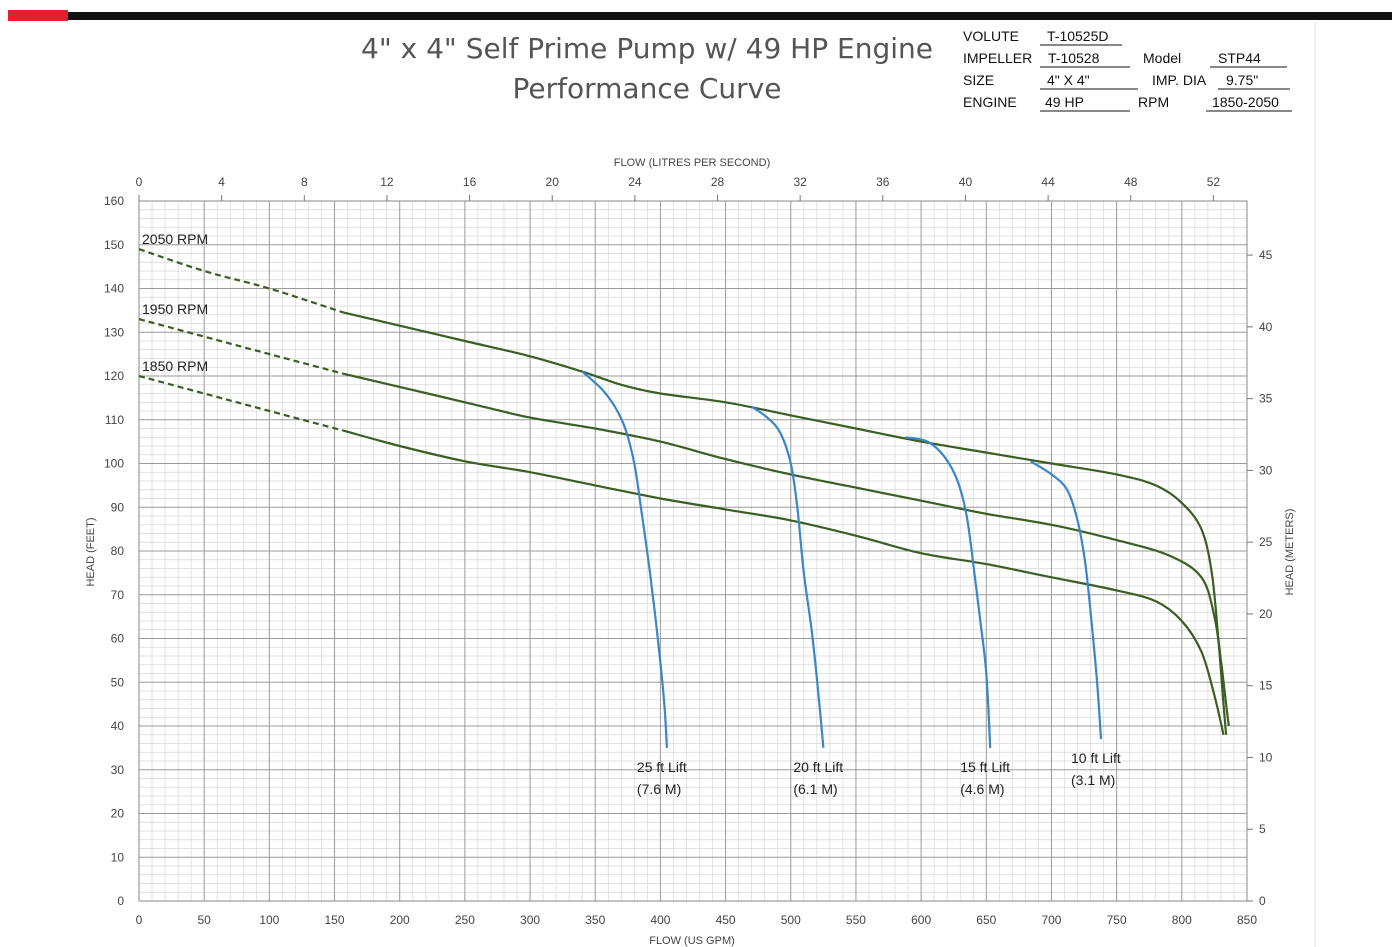  What do you see at coordinates (726, 920) in the screenshot?
I see `x-tick-label: 450` at bounding box center [726, 920].